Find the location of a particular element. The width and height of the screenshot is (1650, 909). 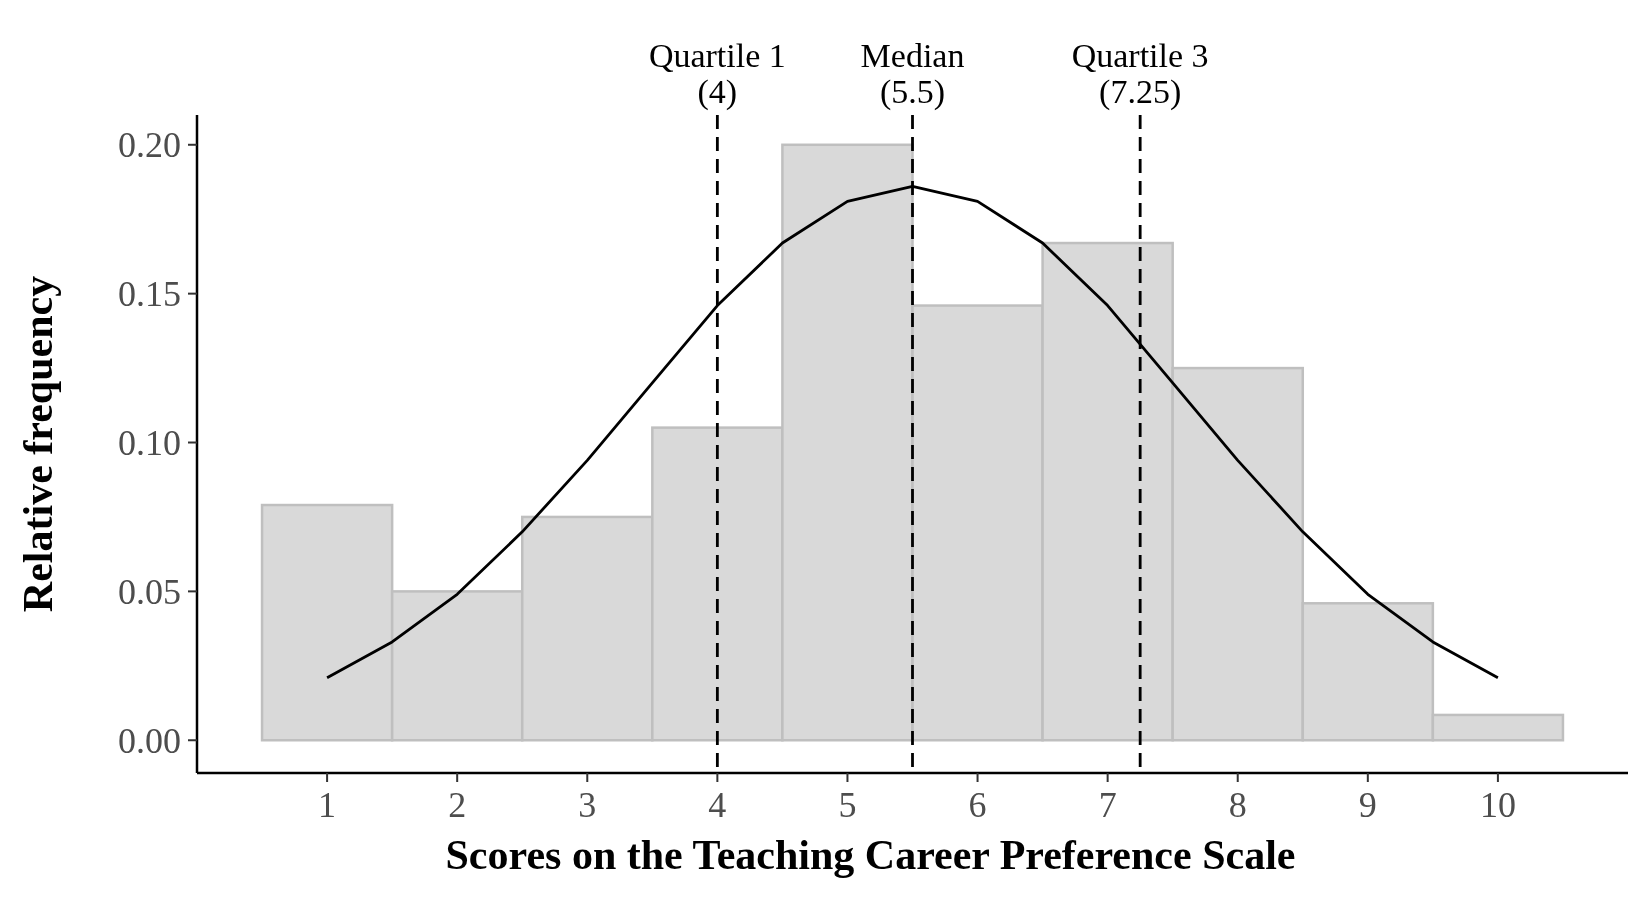

y-tick-label: 0.10 is located at coordinates (149, 443).